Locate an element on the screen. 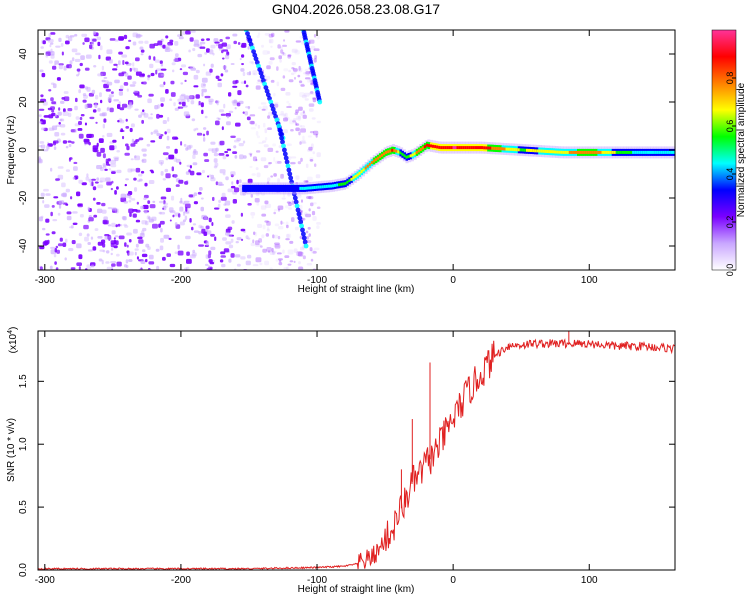  colorbar-tick-label: 0.8 is located at coordinates (730, 78).